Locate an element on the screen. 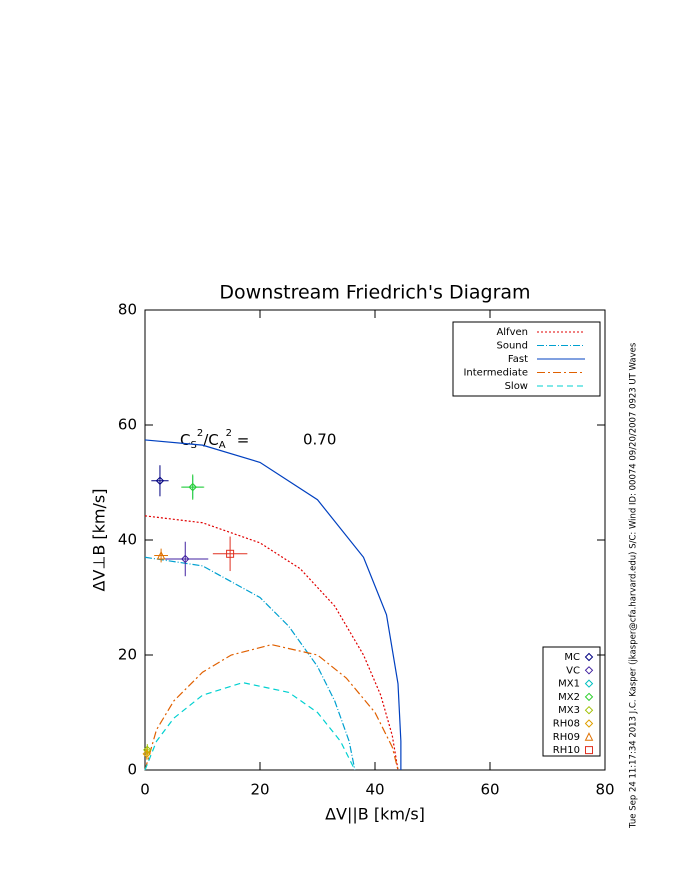  legend-label: VC is located at coordinates (573, 670).